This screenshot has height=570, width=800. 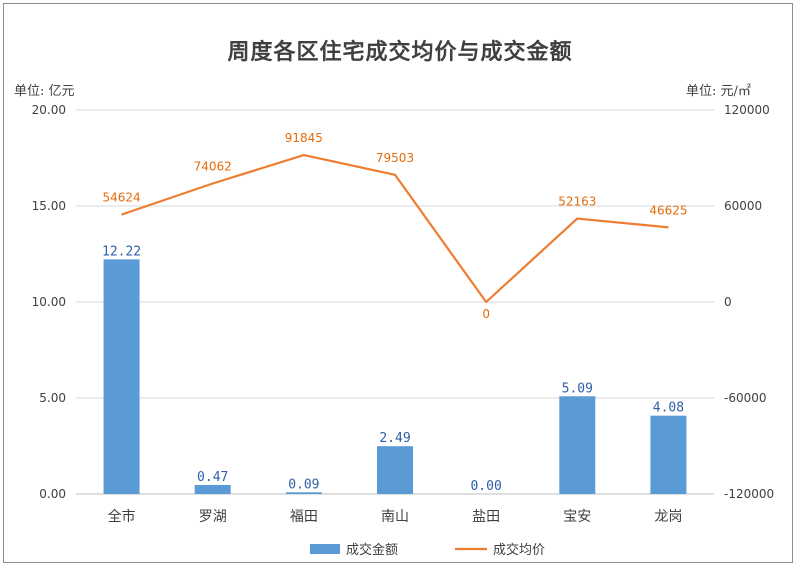 What do you see at coordinates (749, 494) in the screenshot?
I see `right-axis-tick-label: -120000` at bounding box center [749, 494].